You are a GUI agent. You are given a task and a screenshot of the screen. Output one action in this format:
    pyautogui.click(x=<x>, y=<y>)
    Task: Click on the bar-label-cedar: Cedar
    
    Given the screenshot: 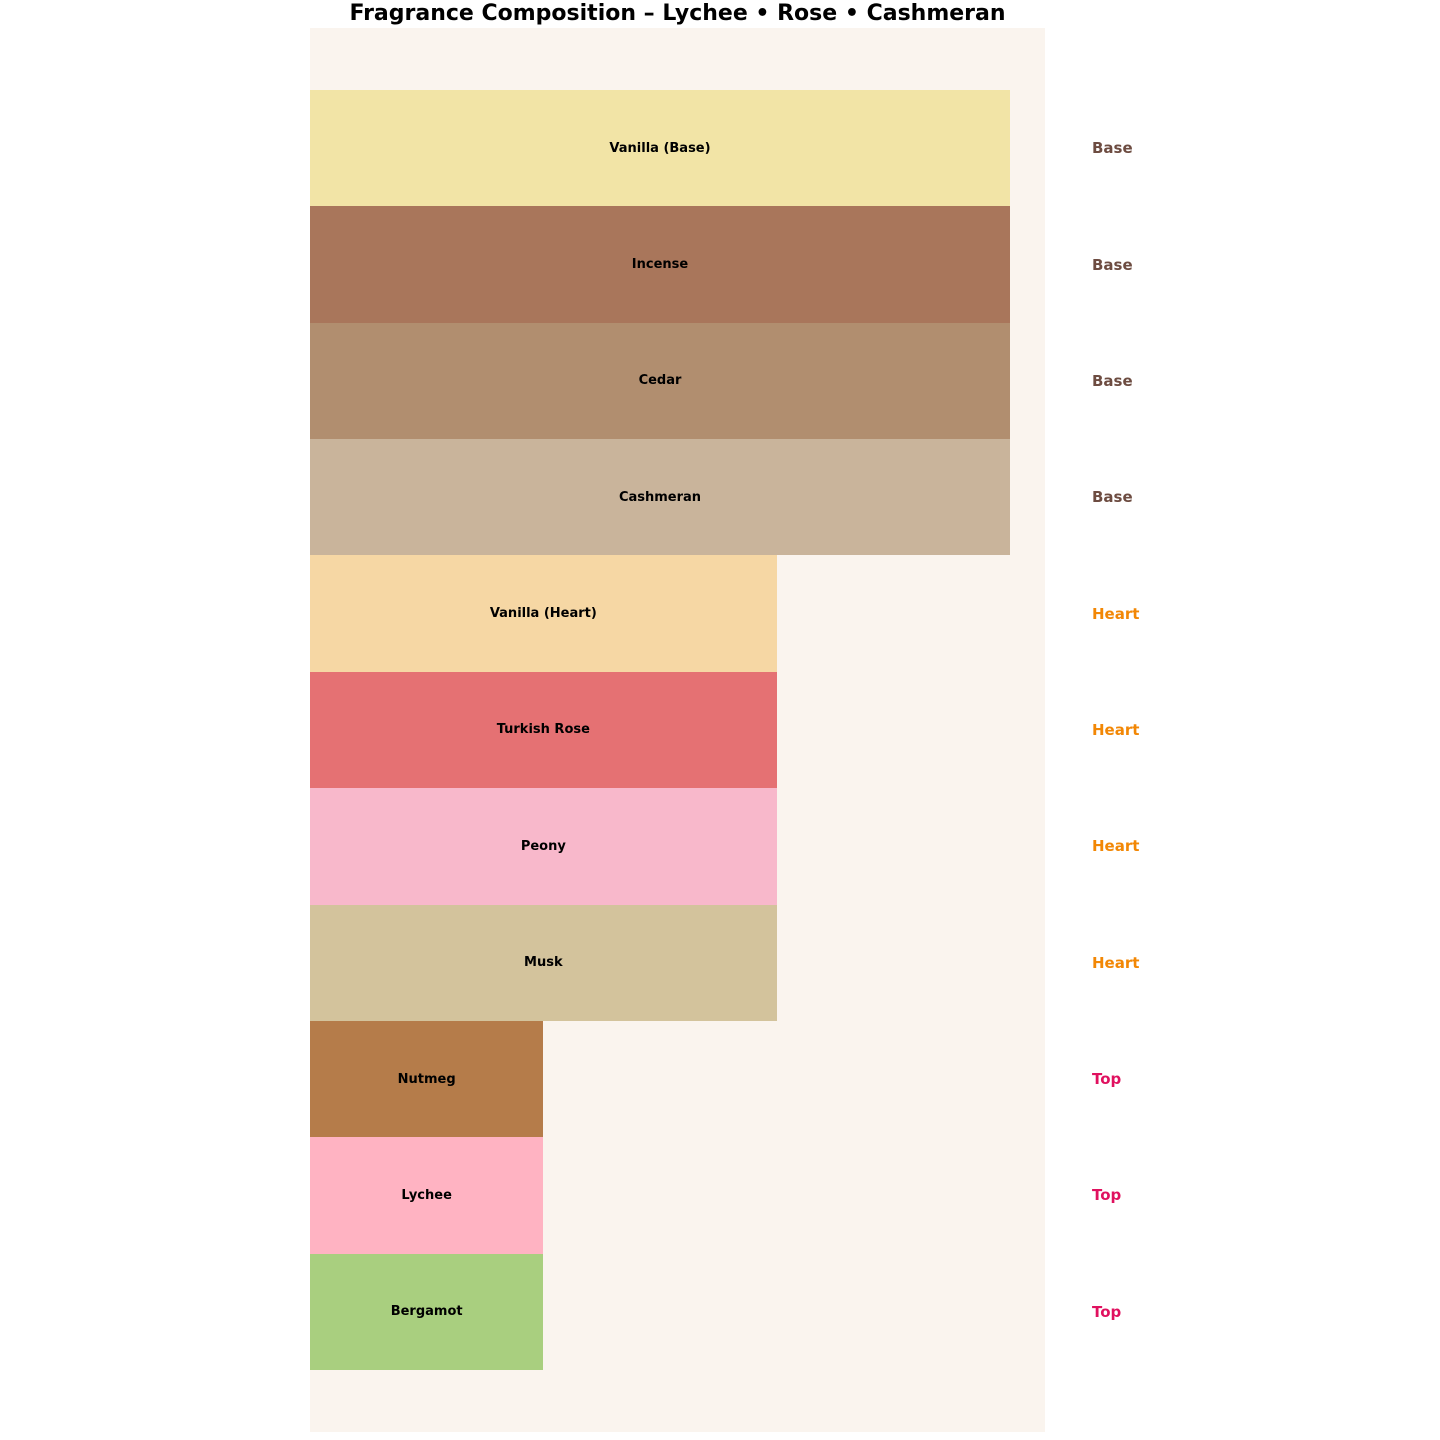 What is the action you would take?
    pyautogui.click(x=660, y=381)
    